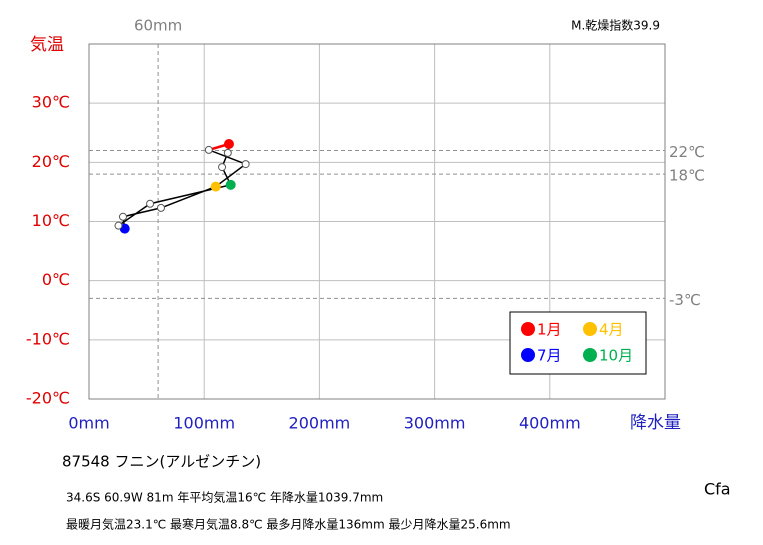 The image size is (763, 545). What do you see at coordinates (655, 423) in the screenshot?
I see `x-axis-label: 降水量` at bounding box center [655, 423].